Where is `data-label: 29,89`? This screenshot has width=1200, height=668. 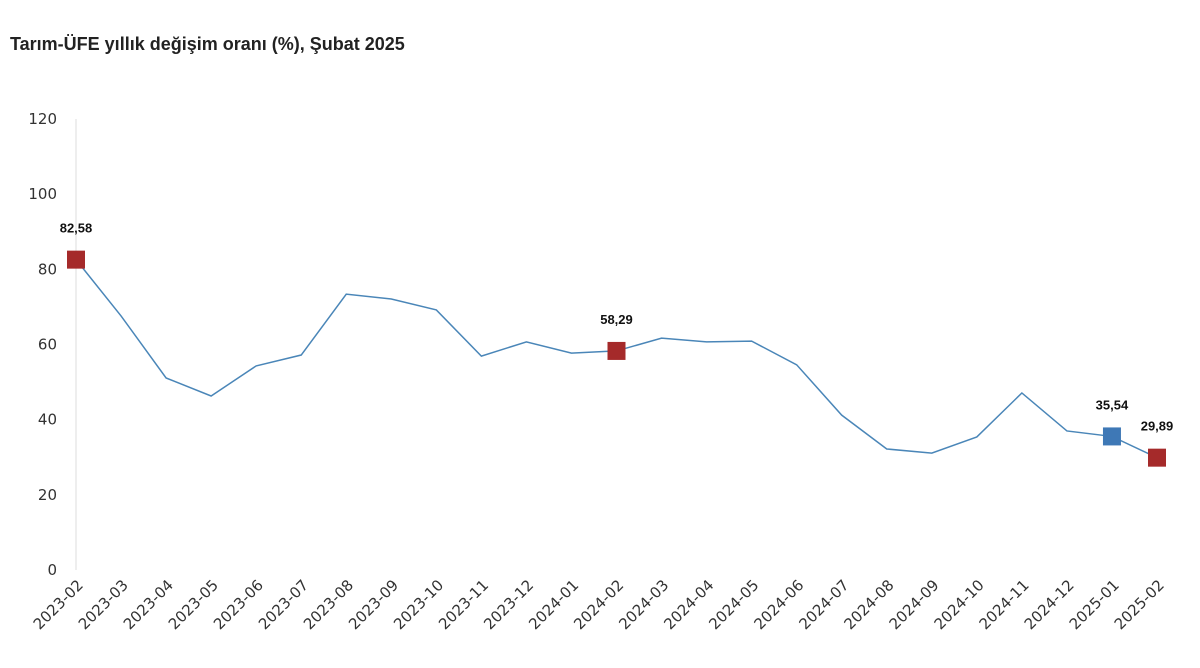
data-label: 29,89 is located at coordinates (1157, 426).